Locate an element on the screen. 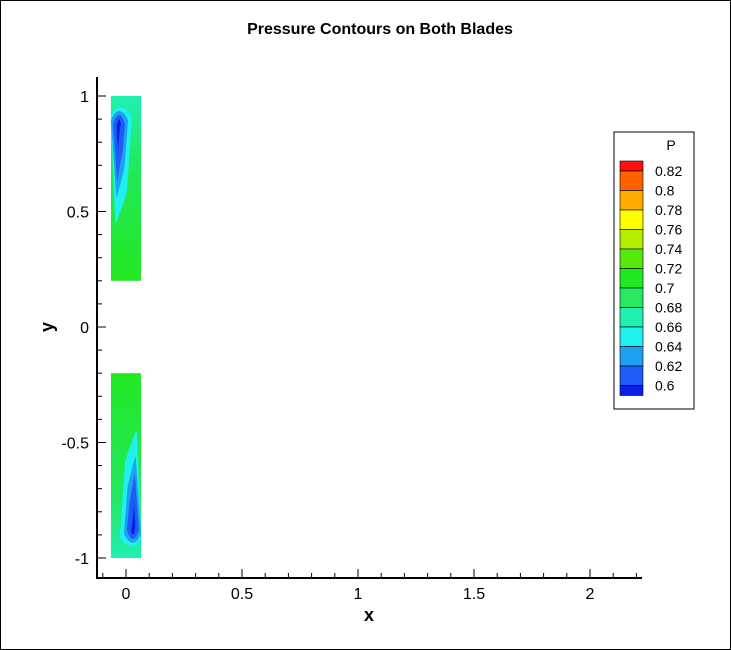 This screenshot has height=650, width=731. legend-label: 0.72 is located at coordinates (668, 269).